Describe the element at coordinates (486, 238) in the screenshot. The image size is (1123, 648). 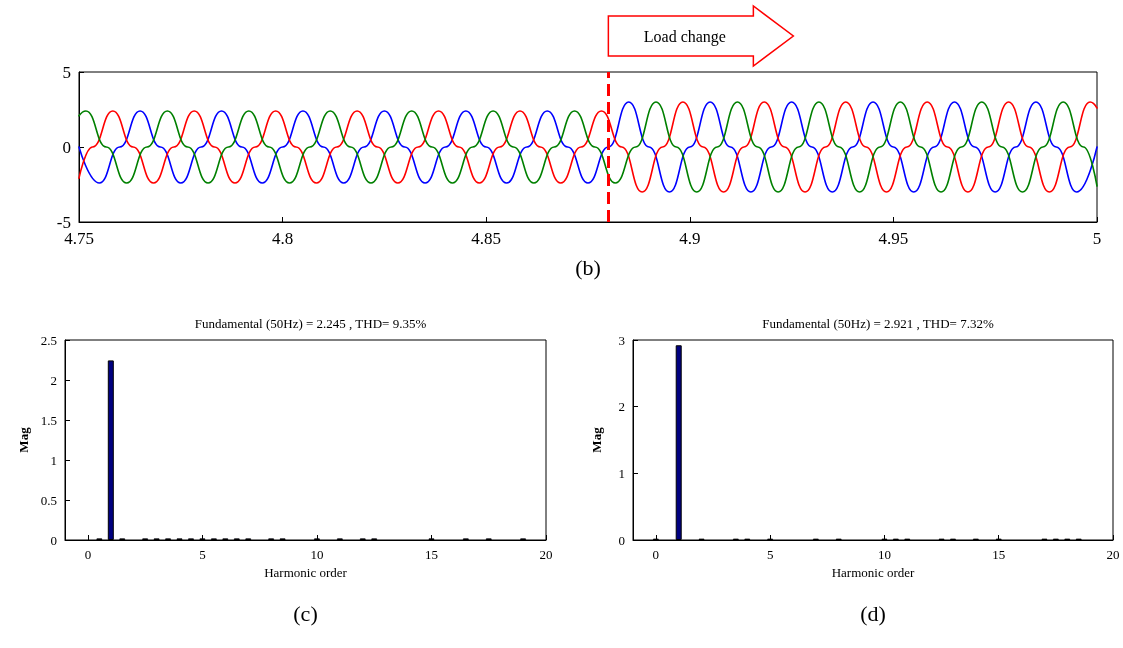
I see `x-tick-label: 4.85` at that location.